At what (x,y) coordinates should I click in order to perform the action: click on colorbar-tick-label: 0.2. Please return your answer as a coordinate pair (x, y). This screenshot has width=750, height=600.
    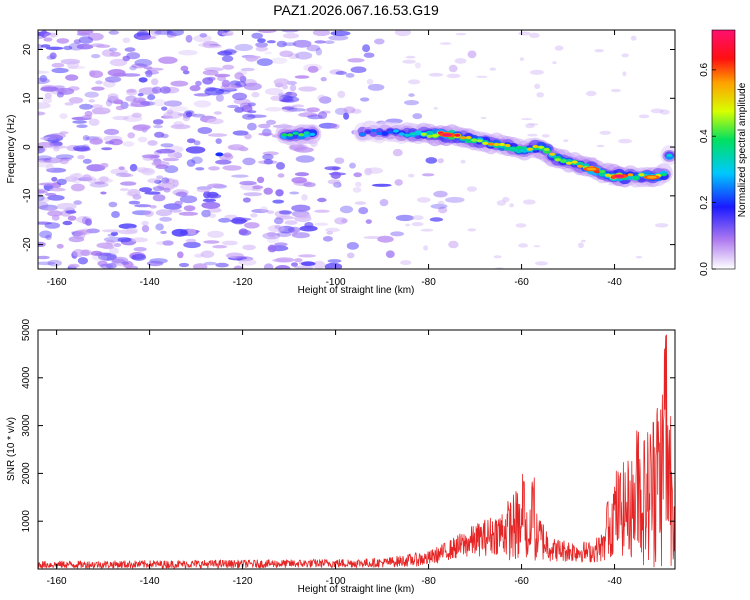
    Looking at the image, I should click on (704, 202).